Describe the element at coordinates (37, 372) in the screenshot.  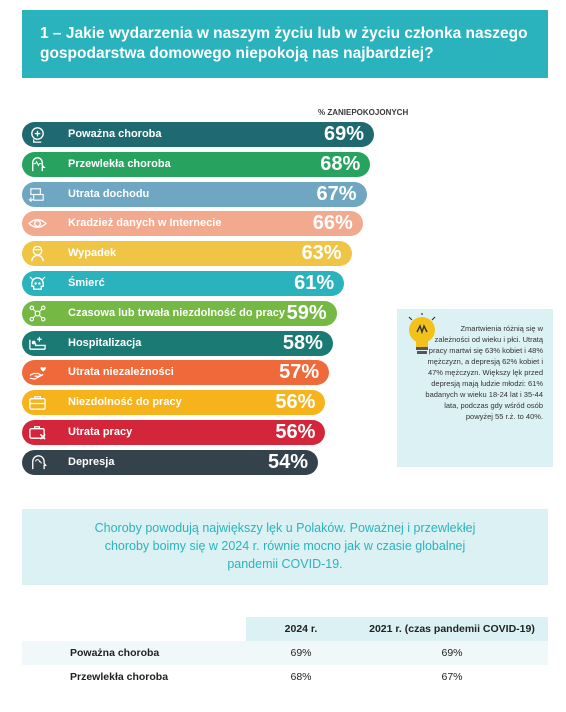
I see `helping-hand-icon` at that location.